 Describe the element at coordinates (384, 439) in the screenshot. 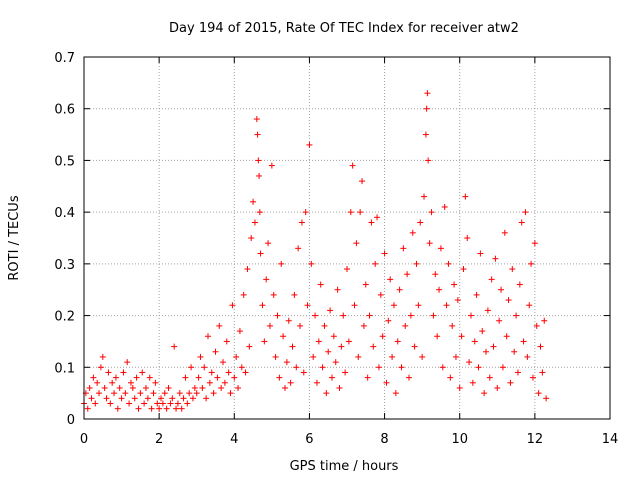

I see `x-tick-label: 8` at that location.